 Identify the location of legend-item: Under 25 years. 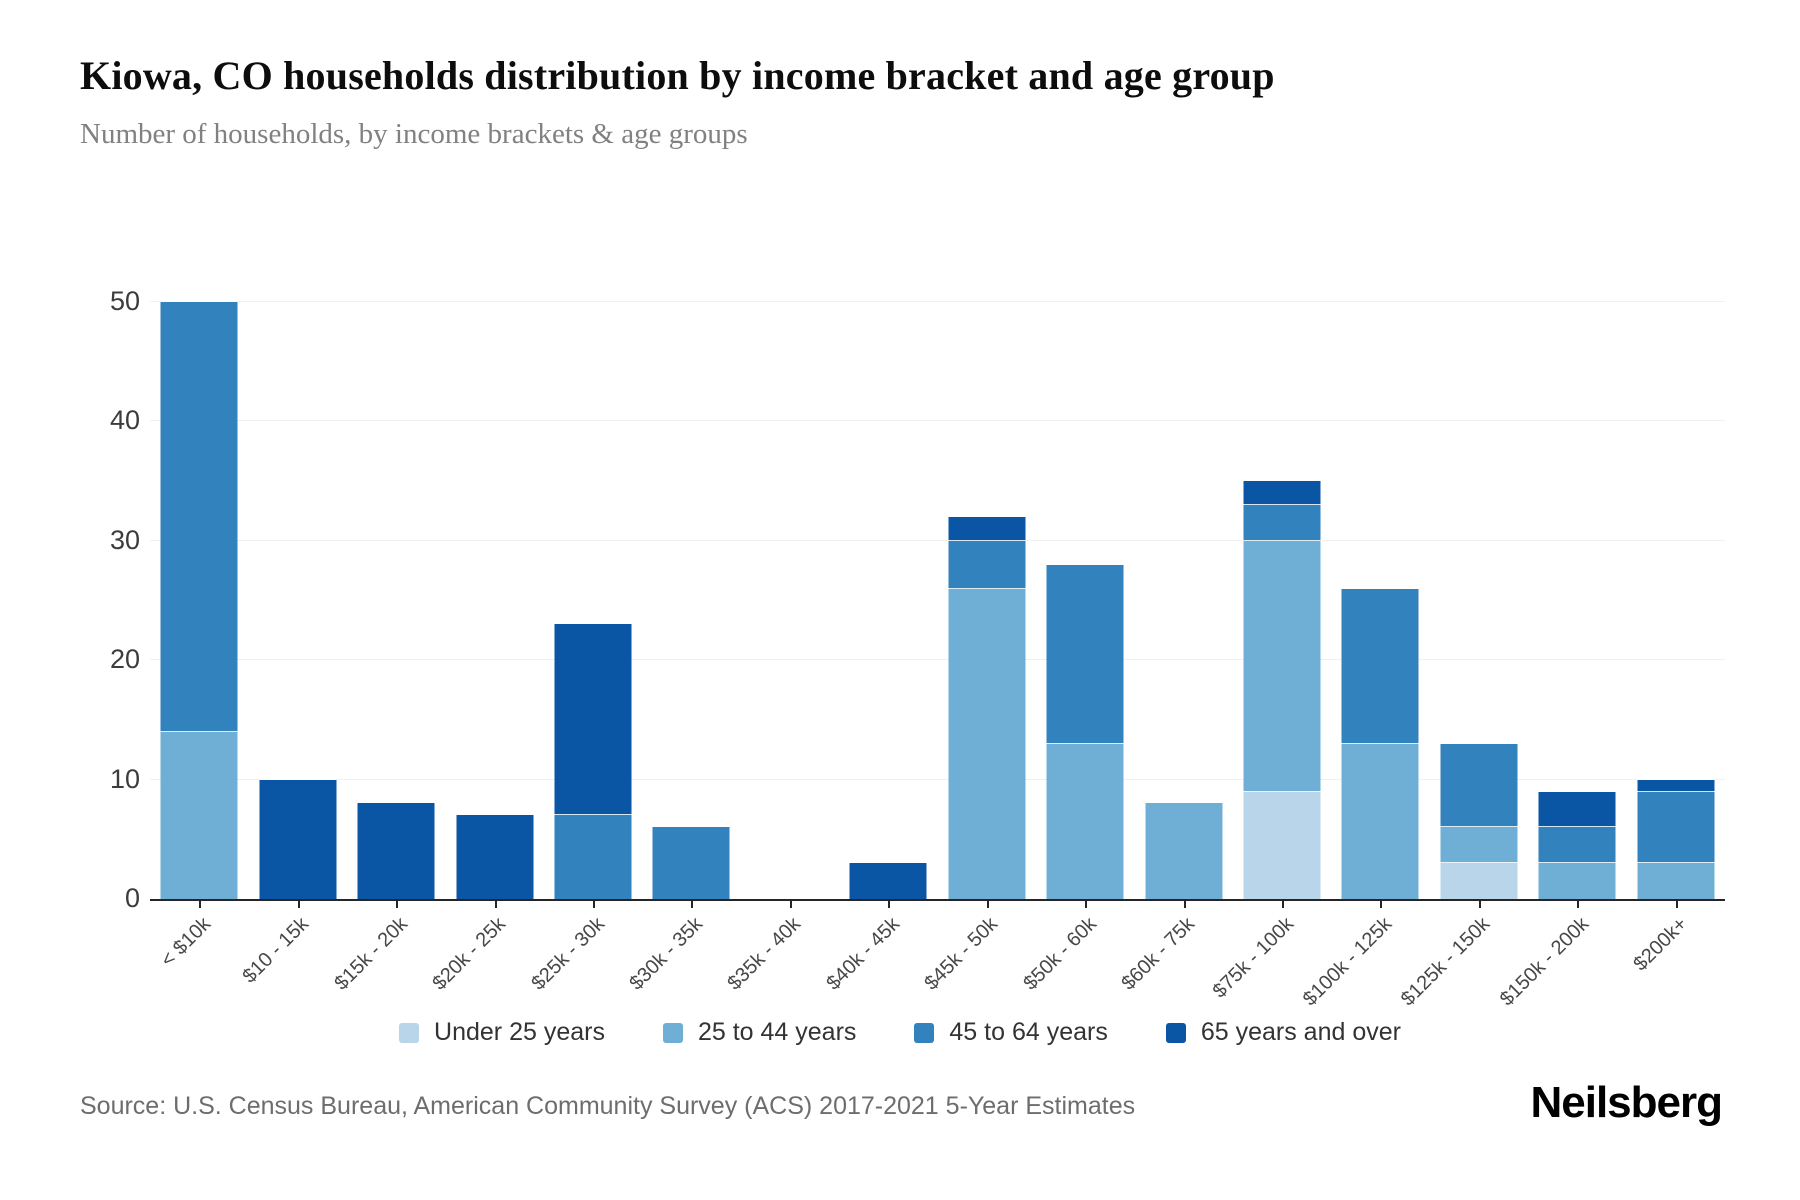
(502, 1032).